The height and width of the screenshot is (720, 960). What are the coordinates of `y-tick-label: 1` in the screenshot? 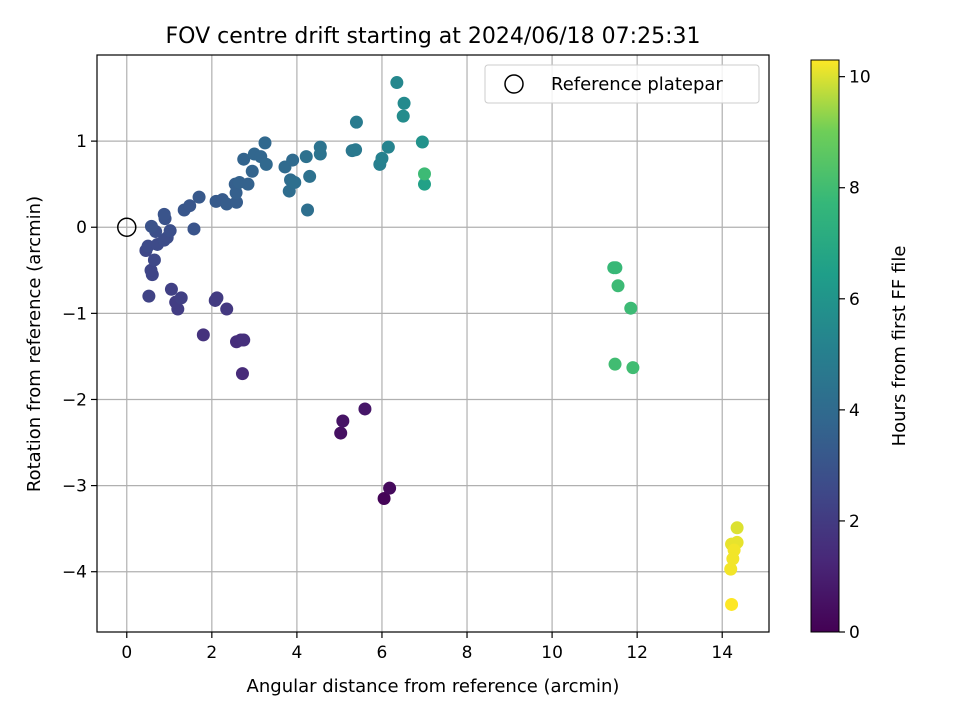 It's located at (81, 142).